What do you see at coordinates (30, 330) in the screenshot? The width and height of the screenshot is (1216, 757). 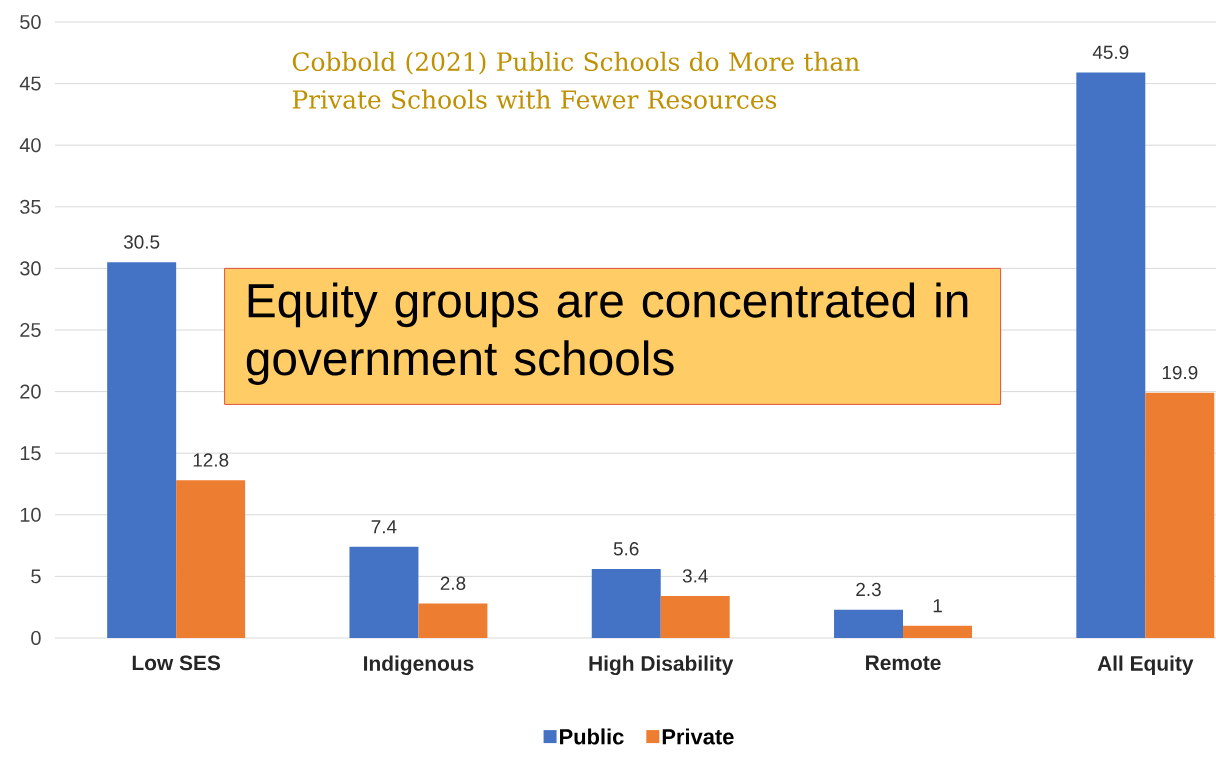 I see `y-tick-label: 25` at bounding box center [30, 330].